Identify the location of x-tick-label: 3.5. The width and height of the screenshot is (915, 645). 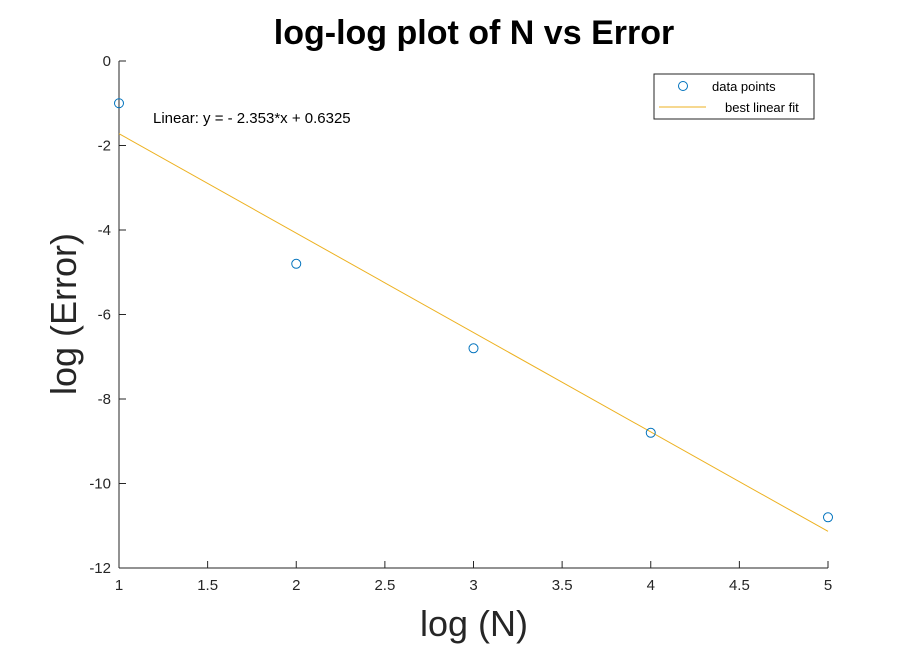
(562, 585).